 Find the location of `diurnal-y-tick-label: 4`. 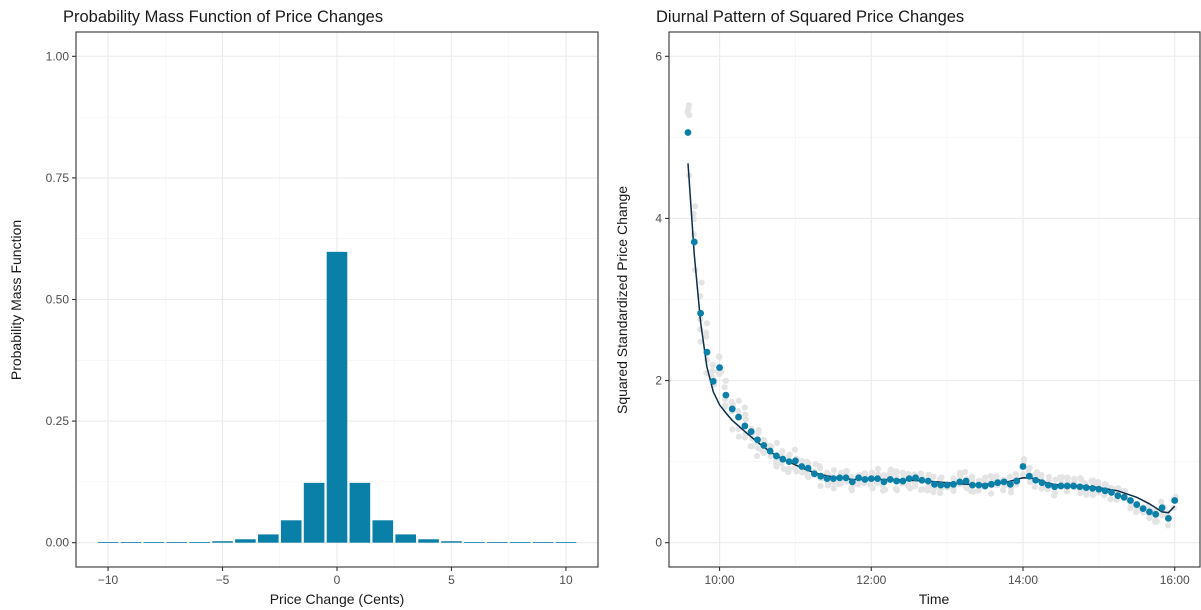

diurnal-y-tick-label: 4 is located at coordinates (658, 218).